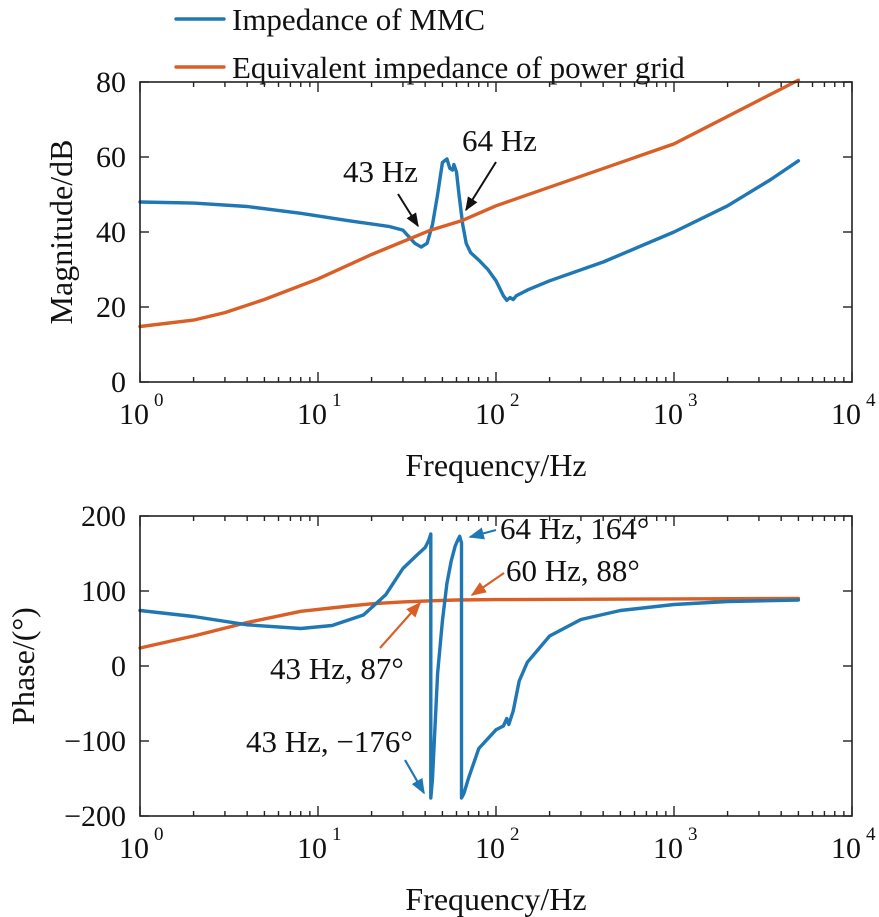 Image resolution: width=879 pixels, height=917 pixels. Describe the element at coordinates (573, 570) in the screenshot. I see `annotation-ph-60hz-label: 60 Hz, 88°` at that location.